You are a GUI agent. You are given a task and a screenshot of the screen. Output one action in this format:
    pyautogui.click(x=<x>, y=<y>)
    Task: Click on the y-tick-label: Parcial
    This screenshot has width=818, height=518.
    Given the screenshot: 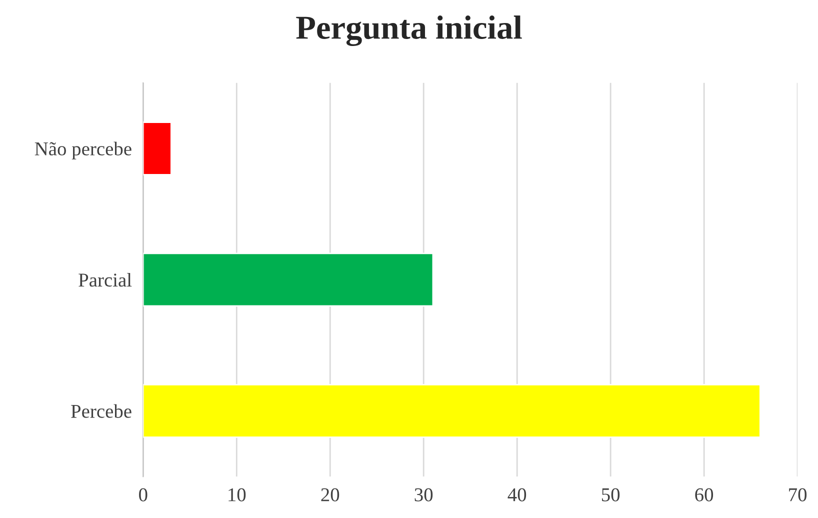 What is the action you would take?
    pyautogui.click(x=105, y=279)
    